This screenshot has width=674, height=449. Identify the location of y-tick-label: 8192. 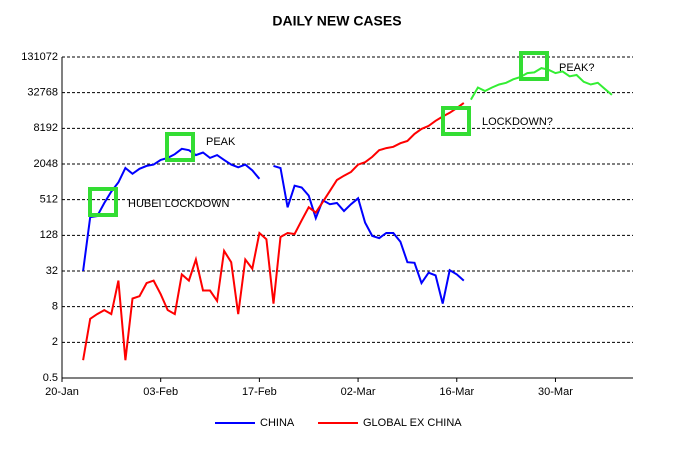
(46, 128).